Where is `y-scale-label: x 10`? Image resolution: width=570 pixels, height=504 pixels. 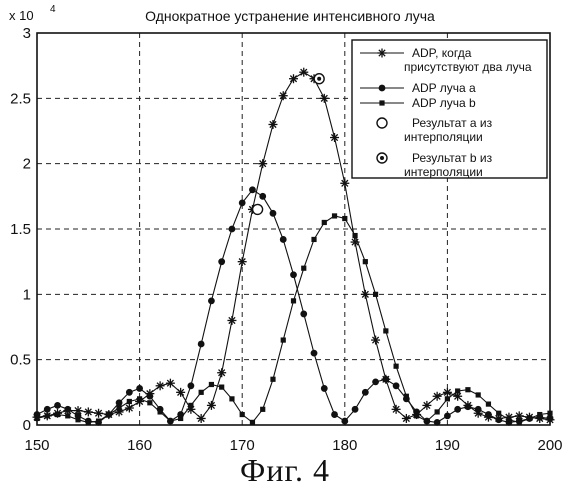 y-scale-label: x 10 is located at coordinates (21, 15).